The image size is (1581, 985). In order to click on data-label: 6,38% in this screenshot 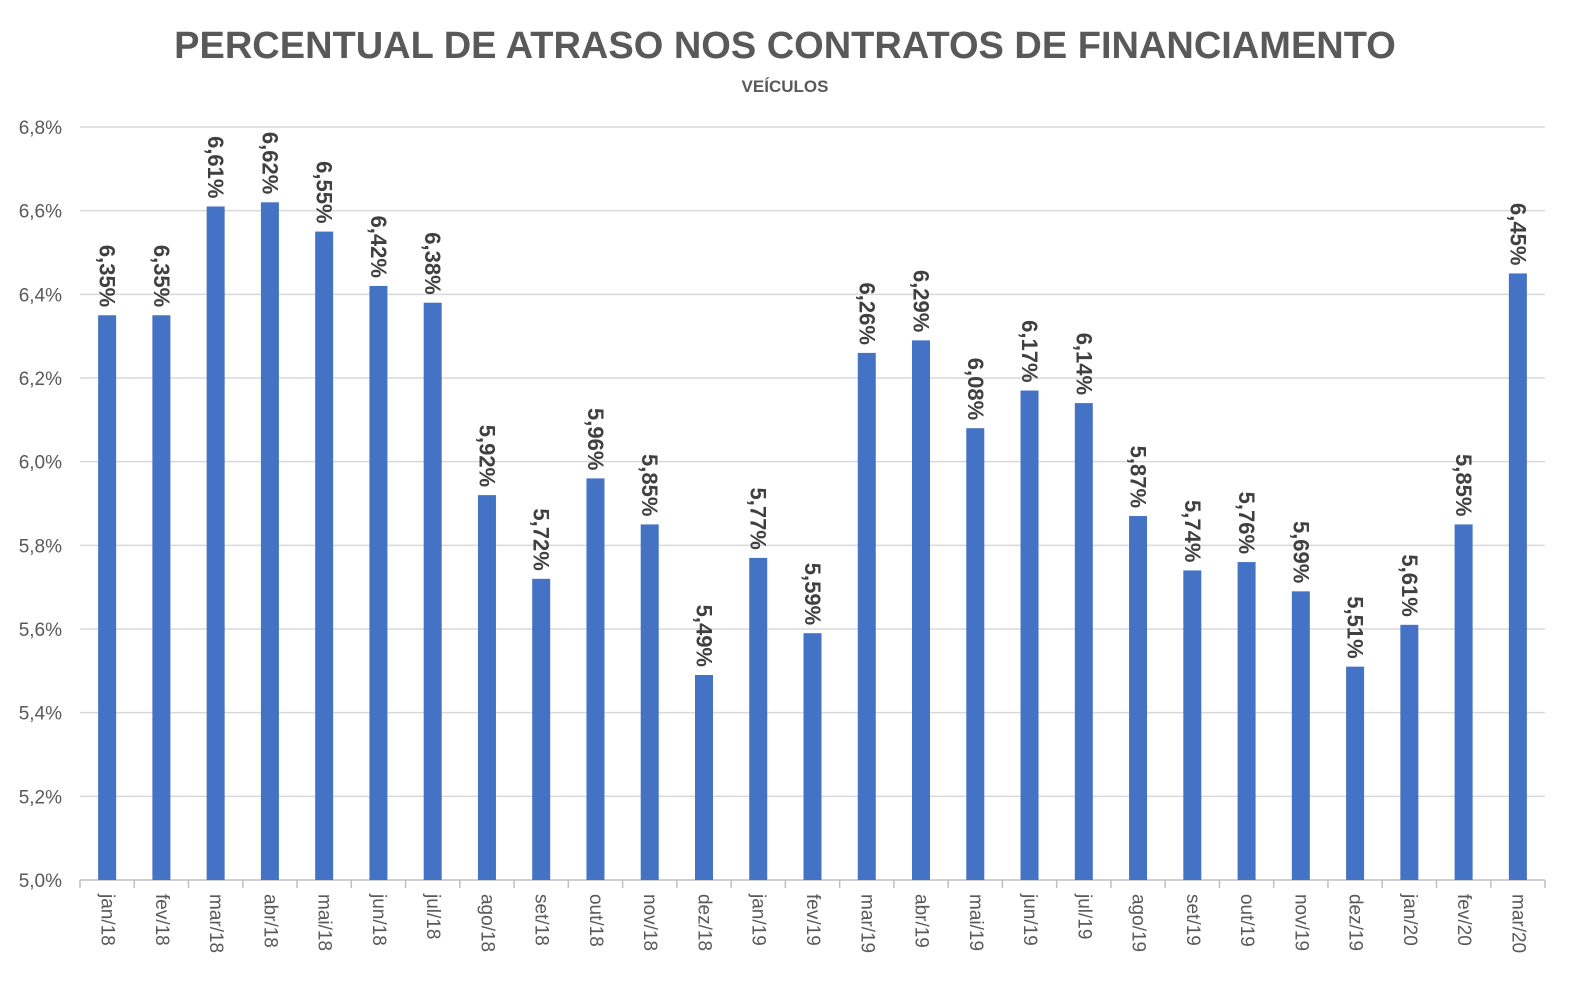, I will do `click(432, 263)`.